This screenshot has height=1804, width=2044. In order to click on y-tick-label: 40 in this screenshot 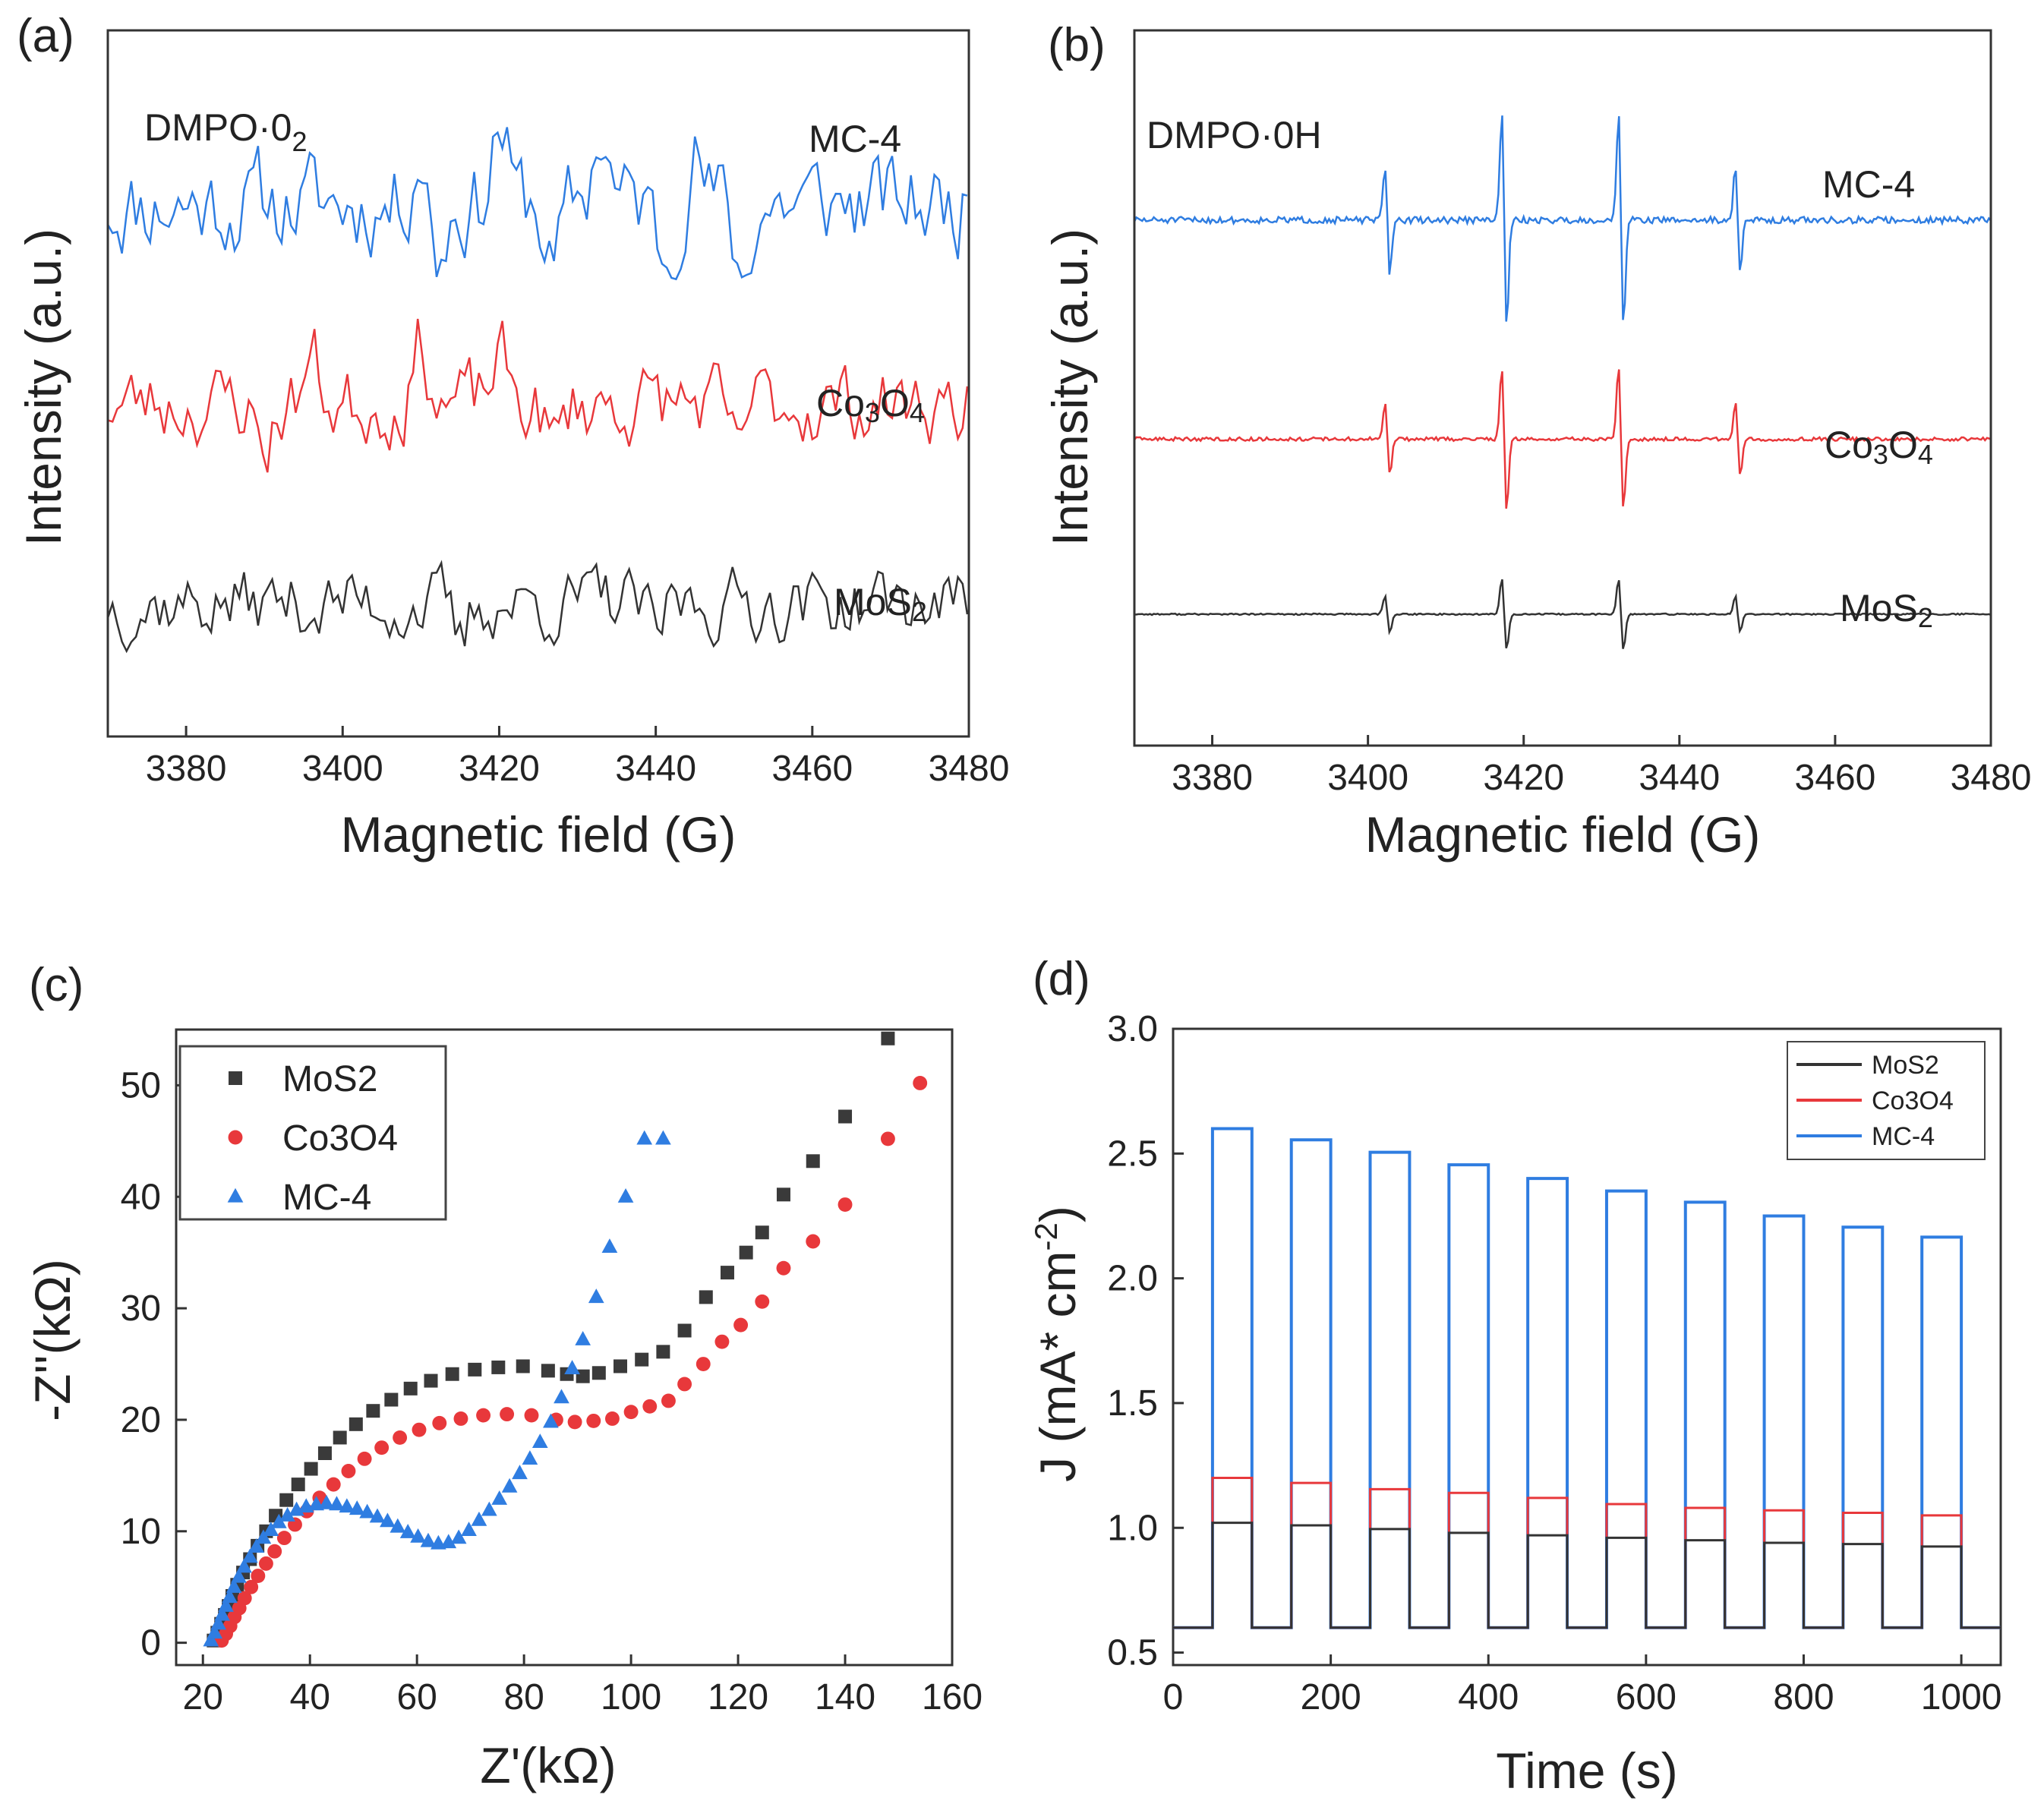, I will do `click(141, 1197)`.